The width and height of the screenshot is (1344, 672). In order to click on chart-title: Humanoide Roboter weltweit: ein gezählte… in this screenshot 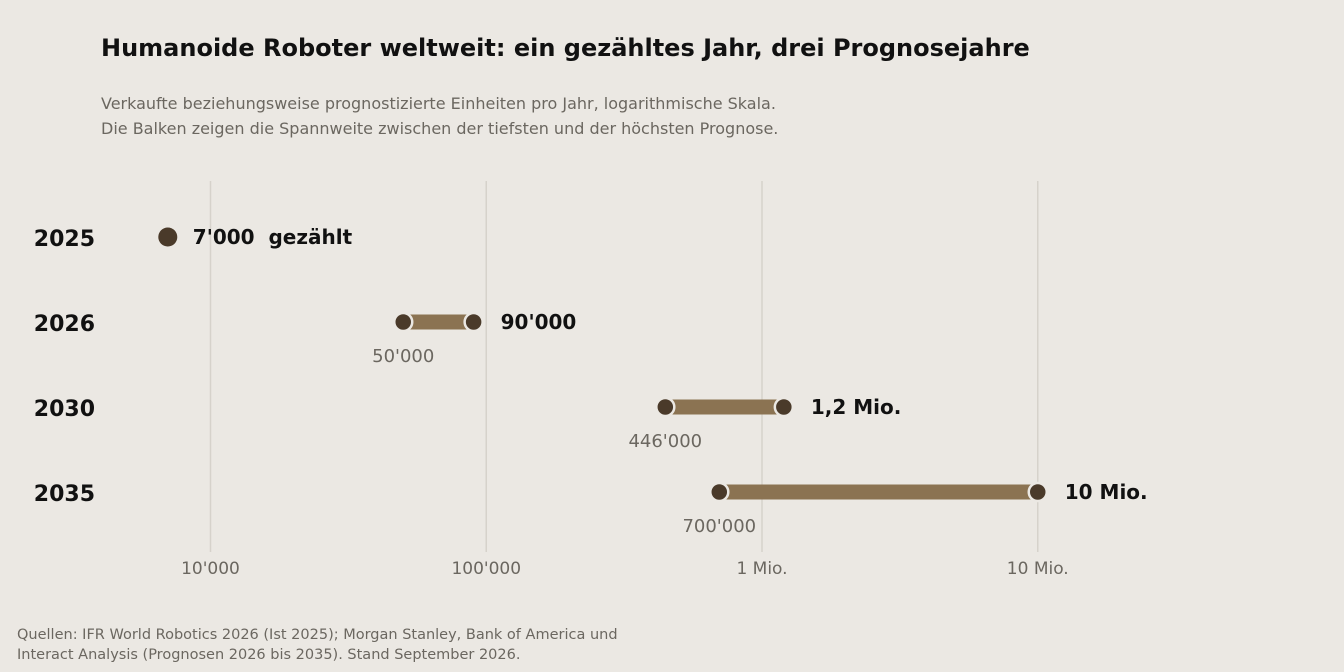, I will do `click(565, 48)`.